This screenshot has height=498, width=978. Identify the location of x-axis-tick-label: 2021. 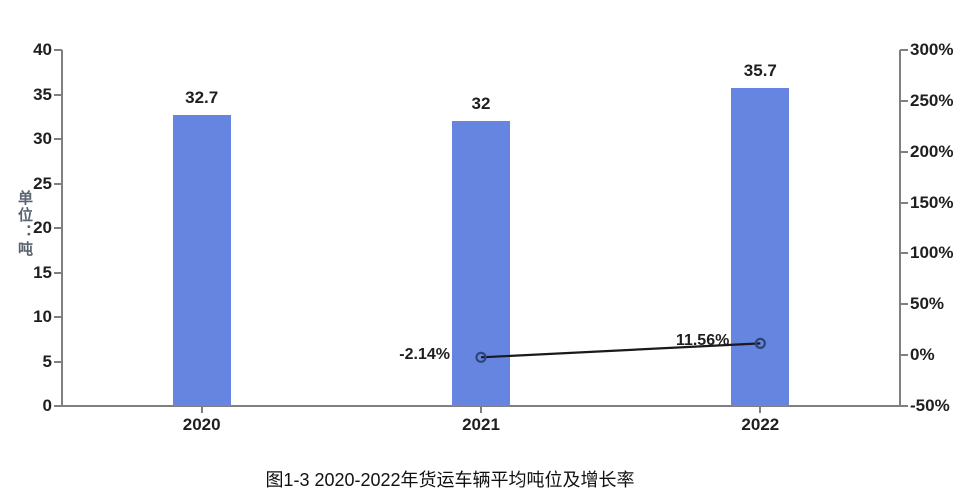
(481, 424).